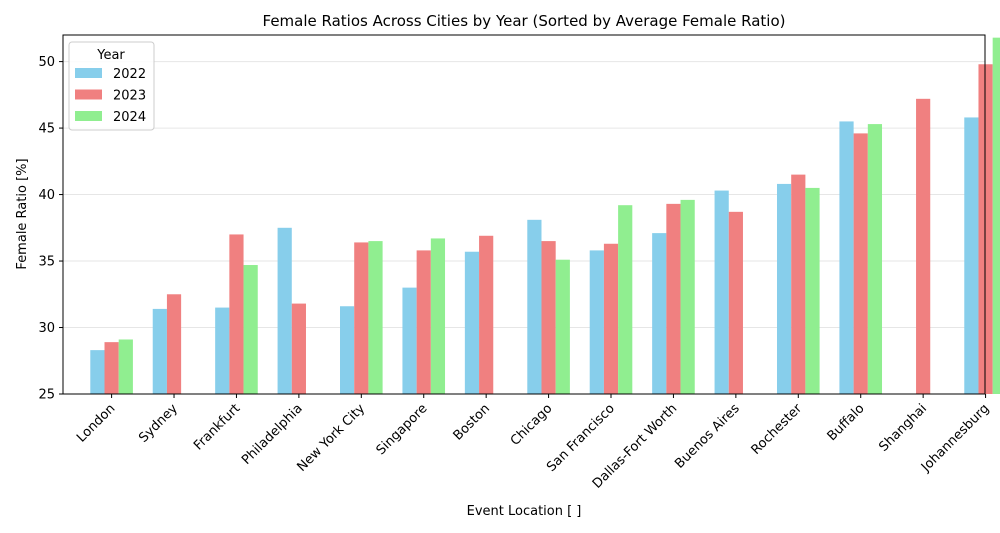  I want to click on x-axis-label: Event Location [ ], so click(524, 511).